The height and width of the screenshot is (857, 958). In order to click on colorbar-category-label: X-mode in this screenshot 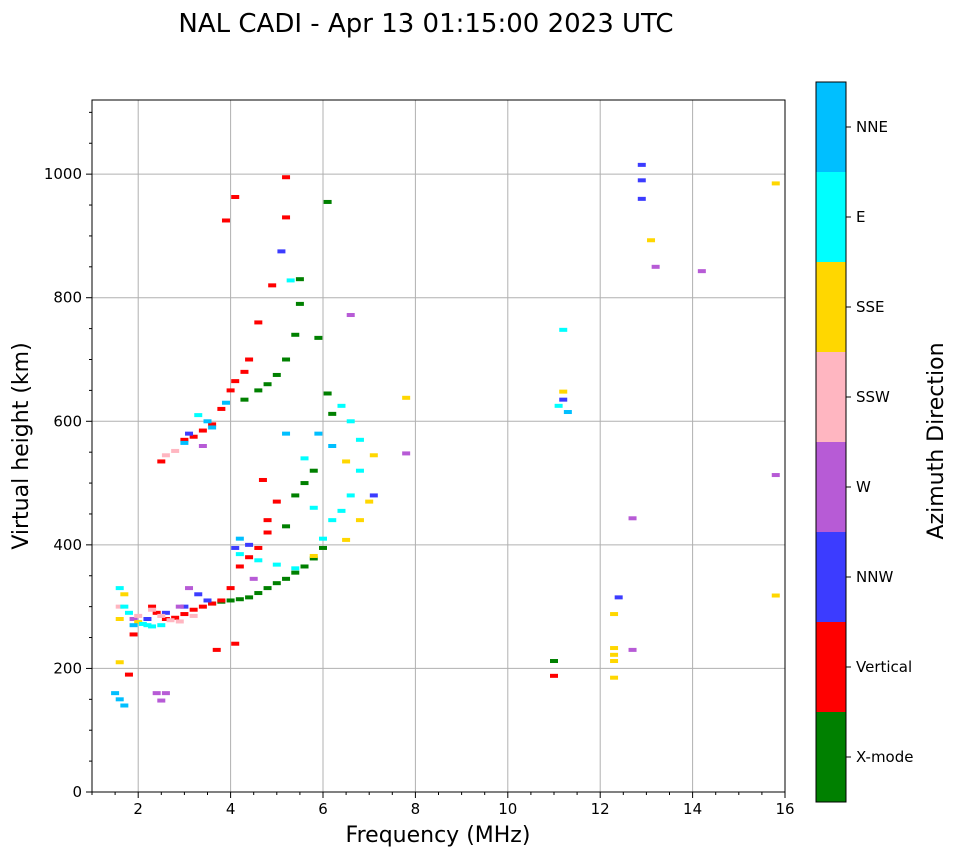, I will do `click(884, 757)`.